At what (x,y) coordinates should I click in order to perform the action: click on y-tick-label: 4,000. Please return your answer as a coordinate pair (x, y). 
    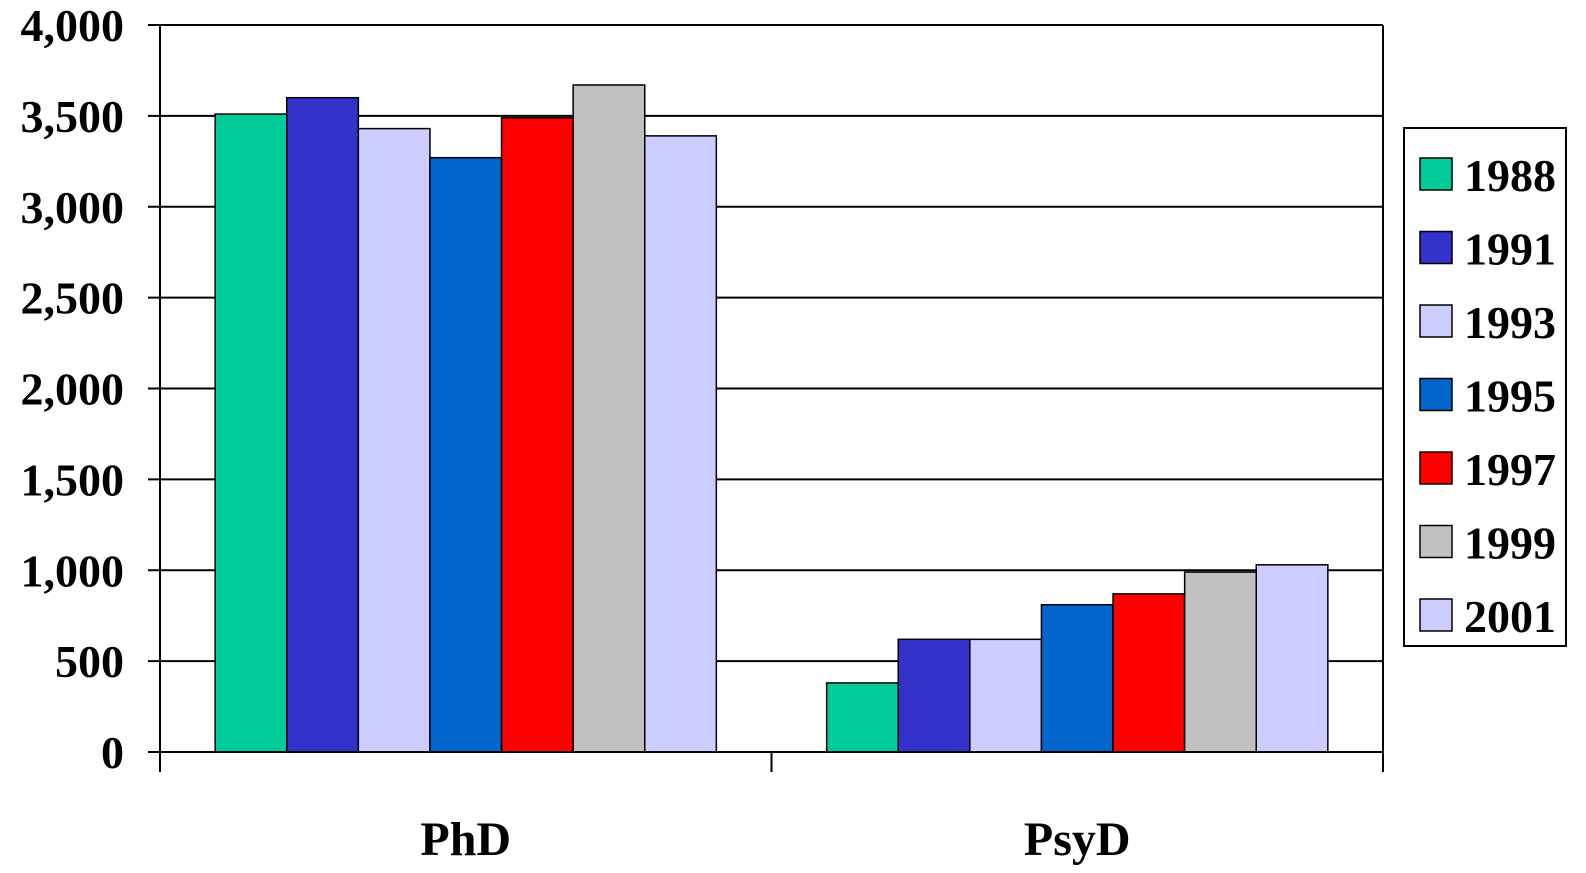
    Looking at the image, I should click on (73, 25).